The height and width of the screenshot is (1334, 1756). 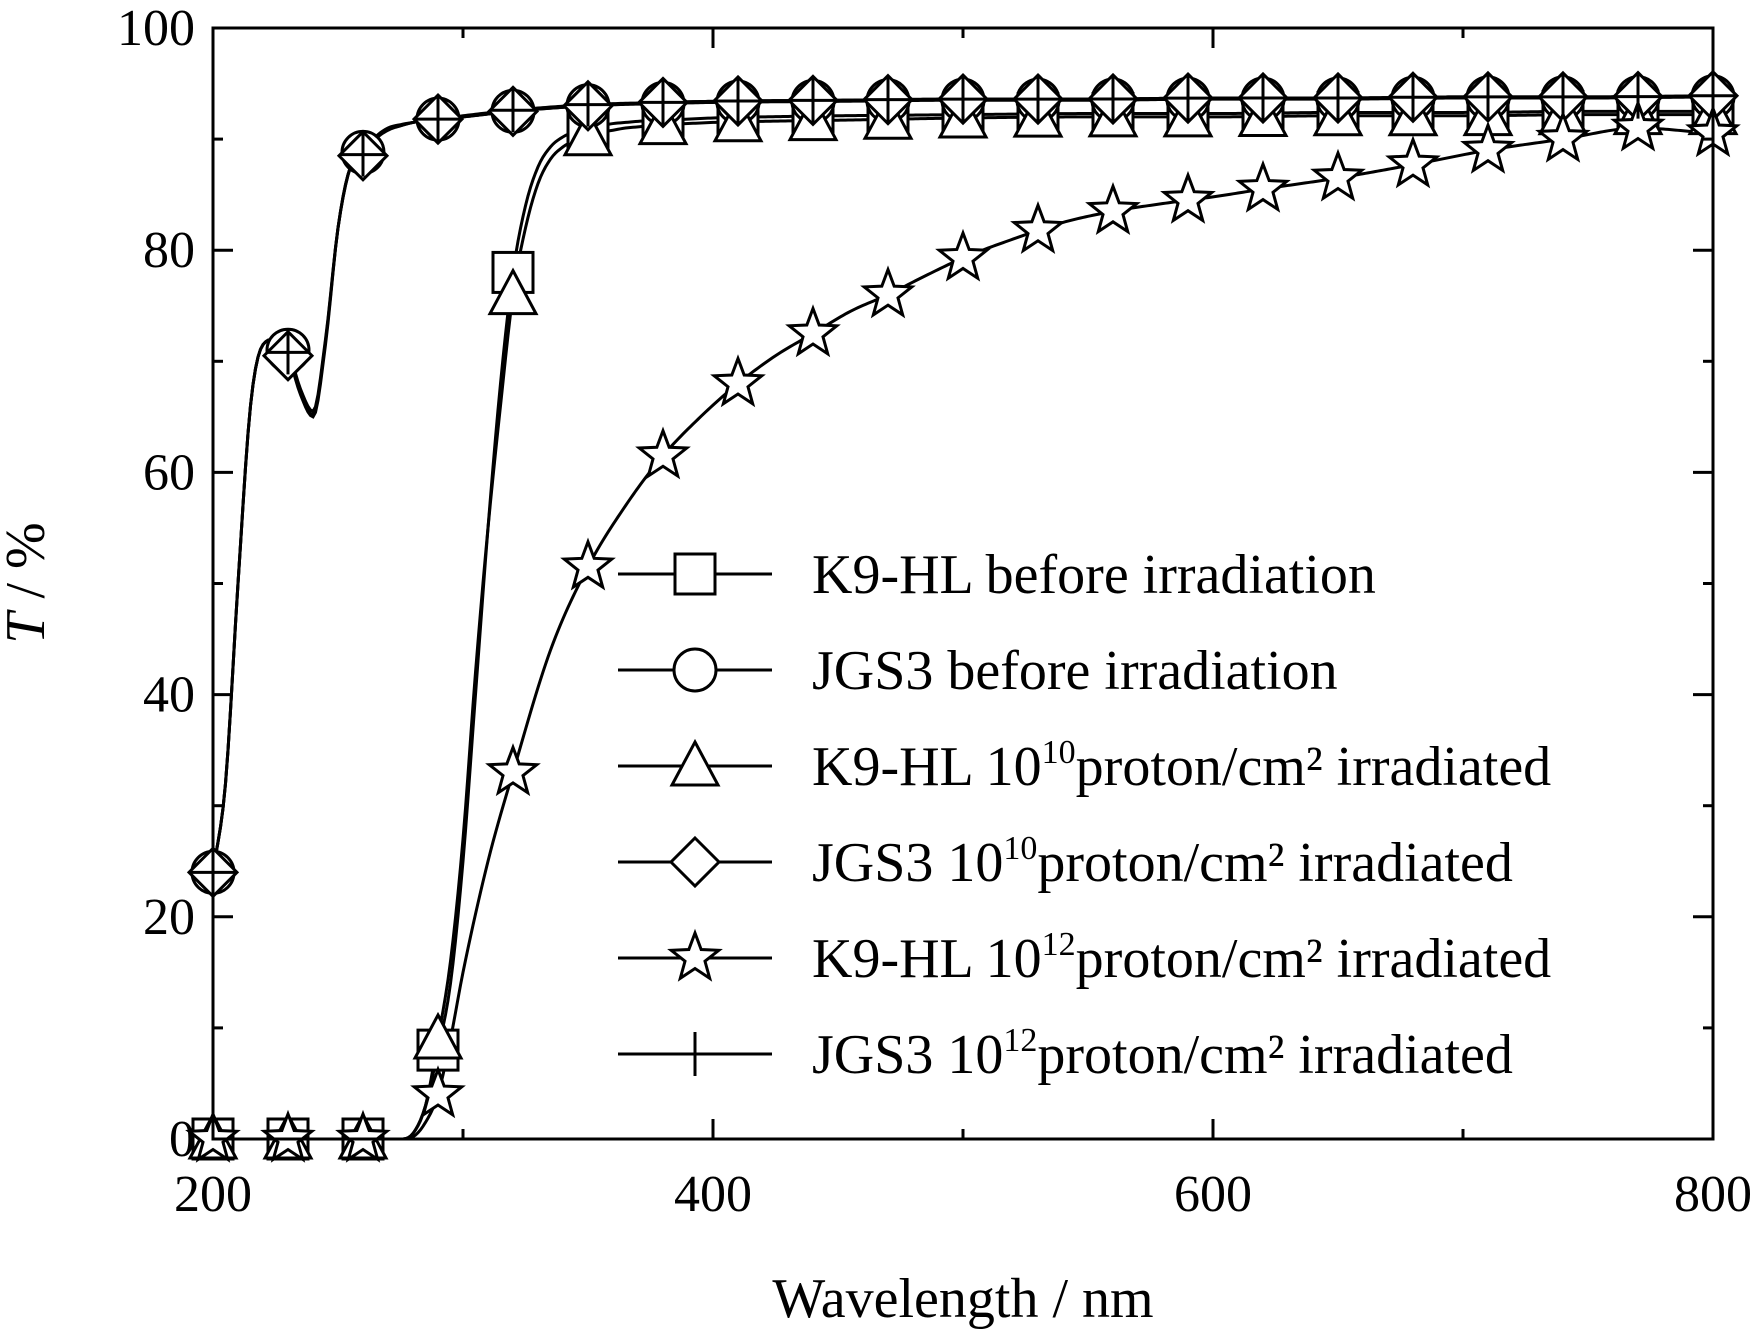 What do you see at coordinates (695, 1054) in the screenshot?
I see `legend-marker-jgs3_1e12` at bounding box center [695, 1054].